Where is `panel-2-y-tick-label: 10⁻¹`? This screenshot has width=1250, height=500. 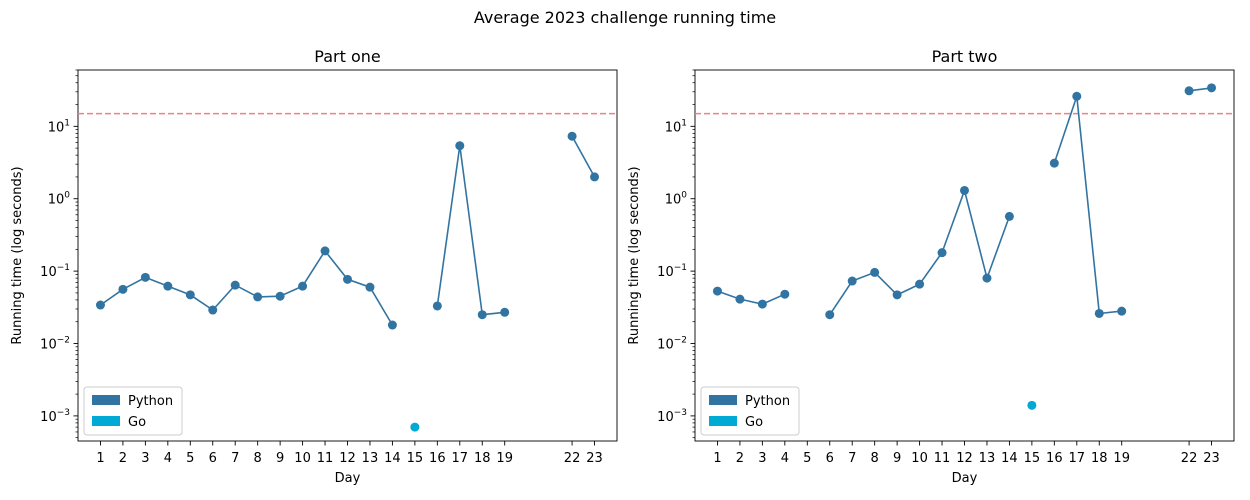
panel-2-y-tick-label: 10⁻¹ is located at coordinates (672, 271).